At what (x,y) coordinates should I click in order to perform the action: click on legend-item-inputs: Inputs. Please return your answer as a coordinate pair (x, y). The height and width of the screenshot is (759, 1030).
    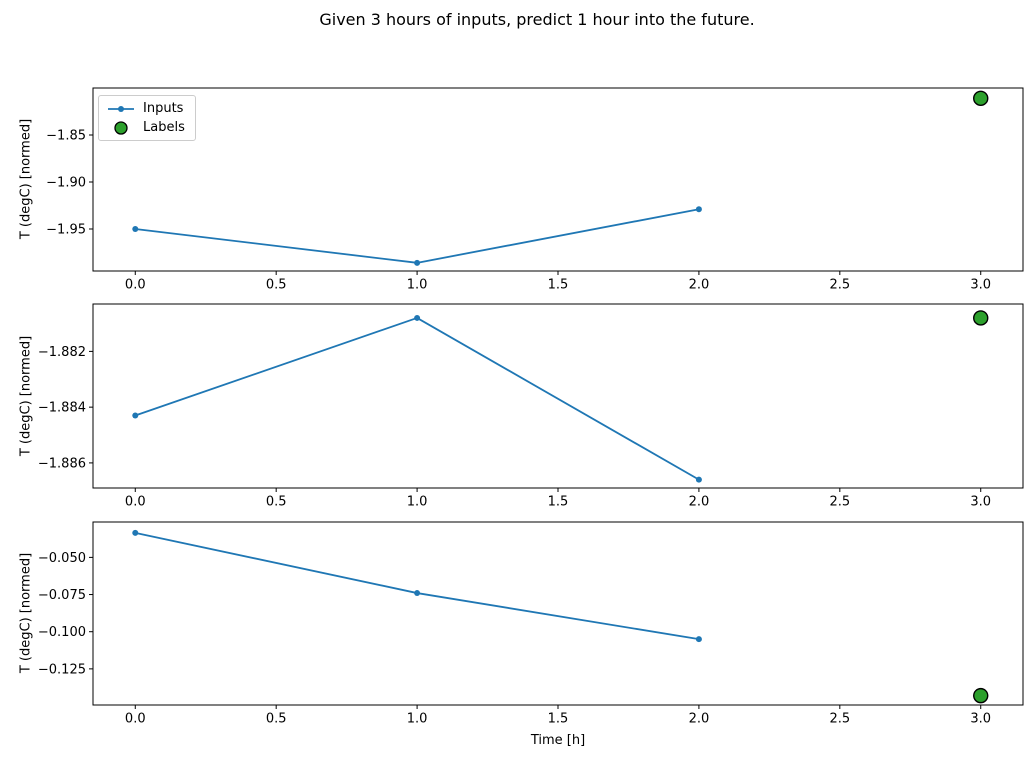
    Looking at the image, I should click on (145, 108).